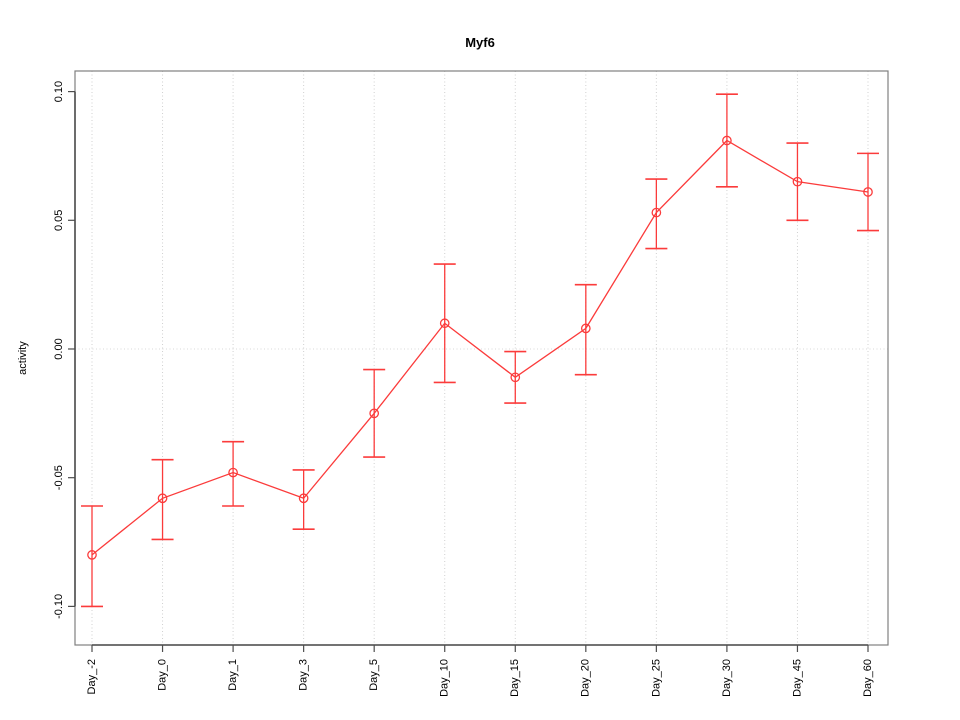 The width and height of the screenshot is (960, 720). I want to click on y-axis-group: -0.10 -0.05 0.00 0.05 0.10 activity, so click(46, 350).